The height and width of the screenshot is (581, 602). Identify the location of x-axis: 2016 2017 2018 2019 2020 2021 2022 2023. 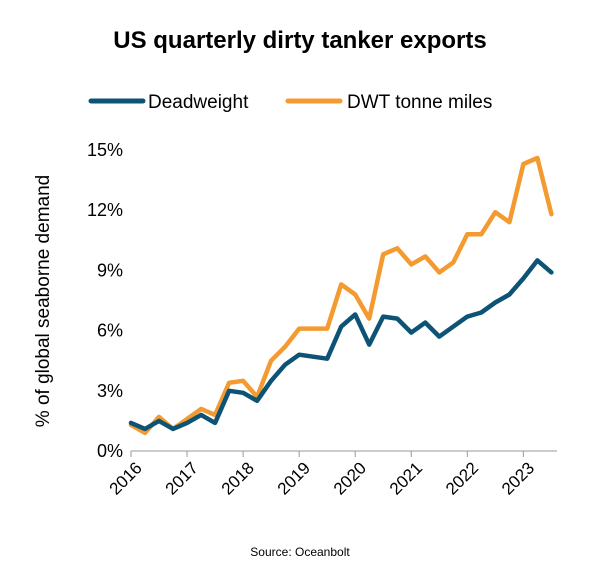
(331, 474).